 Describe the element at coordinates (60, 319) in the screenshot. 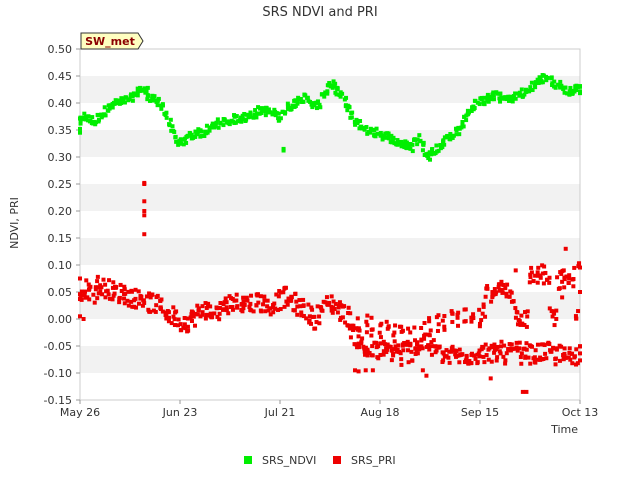

I see `y-tick-label: 0.00` at that location.